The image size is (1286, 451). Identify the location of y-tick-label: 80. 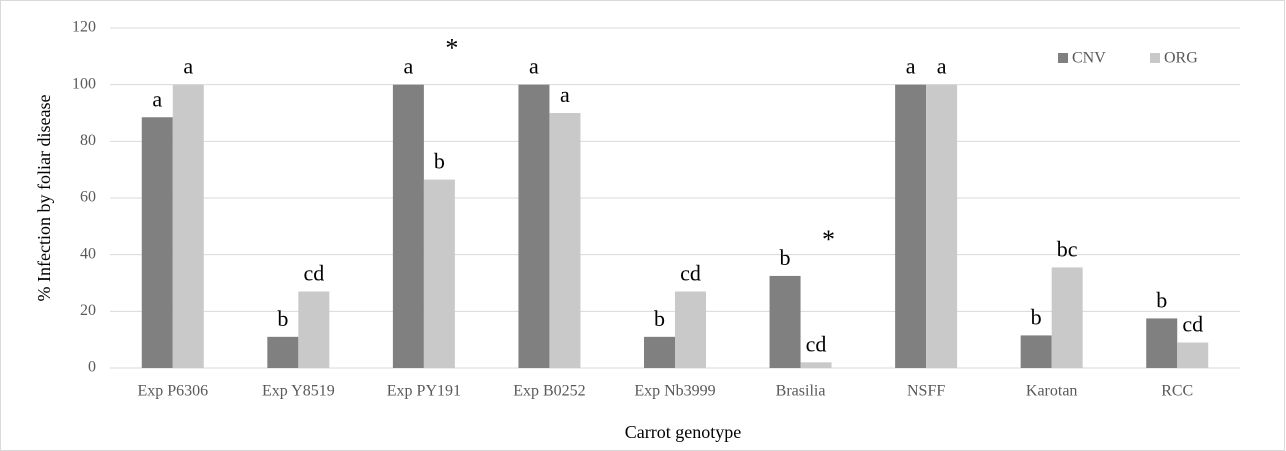
(88, 140).